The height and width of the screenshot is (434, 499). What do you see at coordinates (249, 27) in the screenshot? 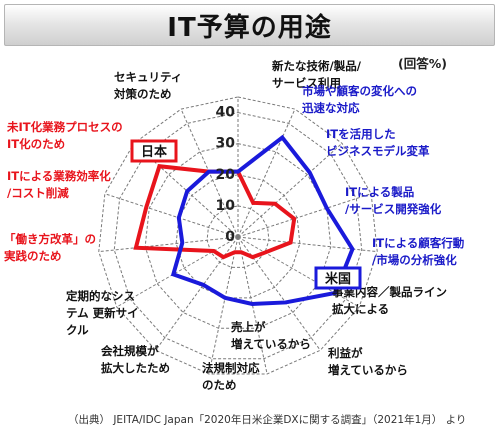
I see `page-title: IT予算の用途` at bounding box center [249, 27].